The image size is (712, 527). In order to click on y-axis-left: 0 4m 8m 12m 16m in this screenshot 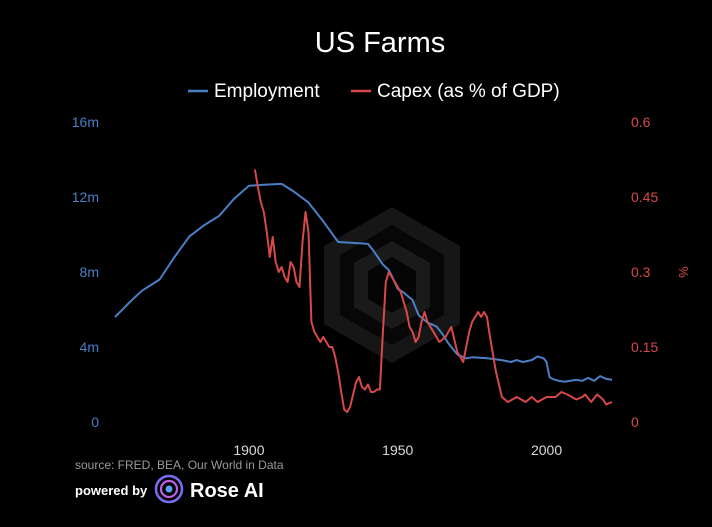, I will do `click(85, 272)`.